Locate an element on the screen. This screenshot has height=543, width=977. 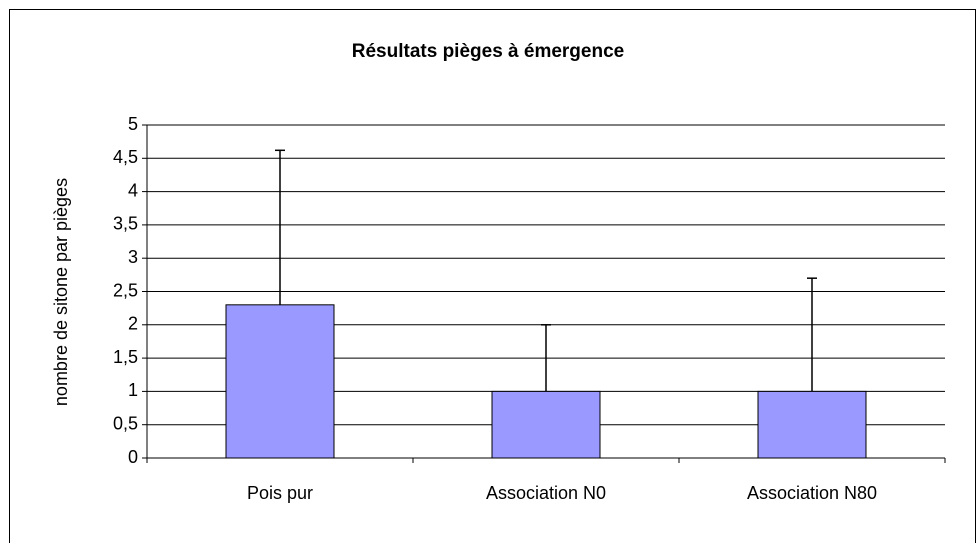
y-tick-label: 2 is located at coordinates (133, 324).